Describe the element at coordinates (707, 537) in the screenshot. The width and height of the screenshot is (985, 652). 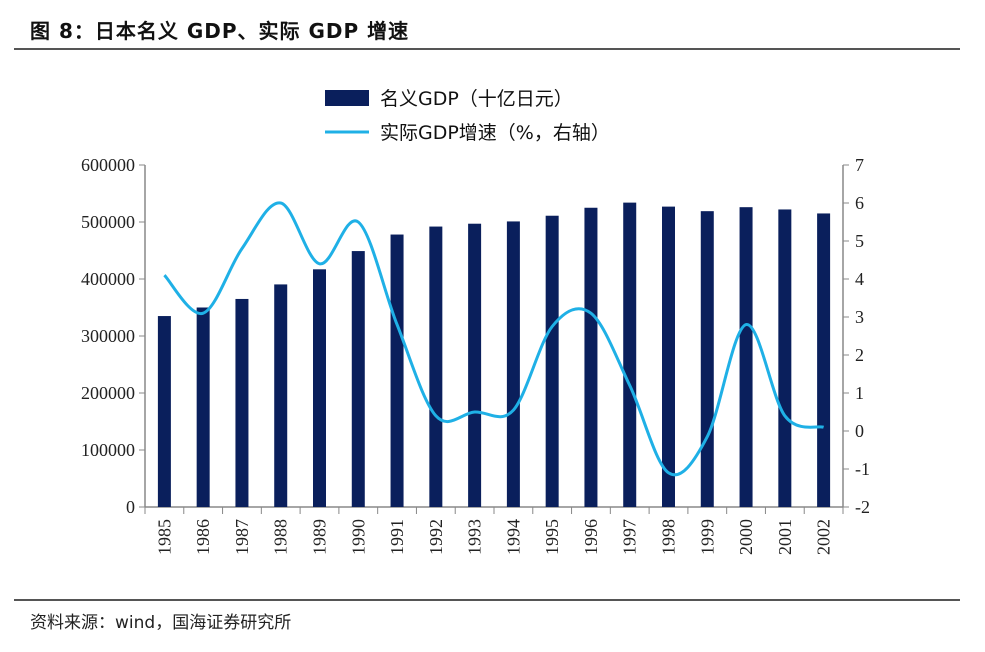
I see `x-tick-label: 1999` at that location.